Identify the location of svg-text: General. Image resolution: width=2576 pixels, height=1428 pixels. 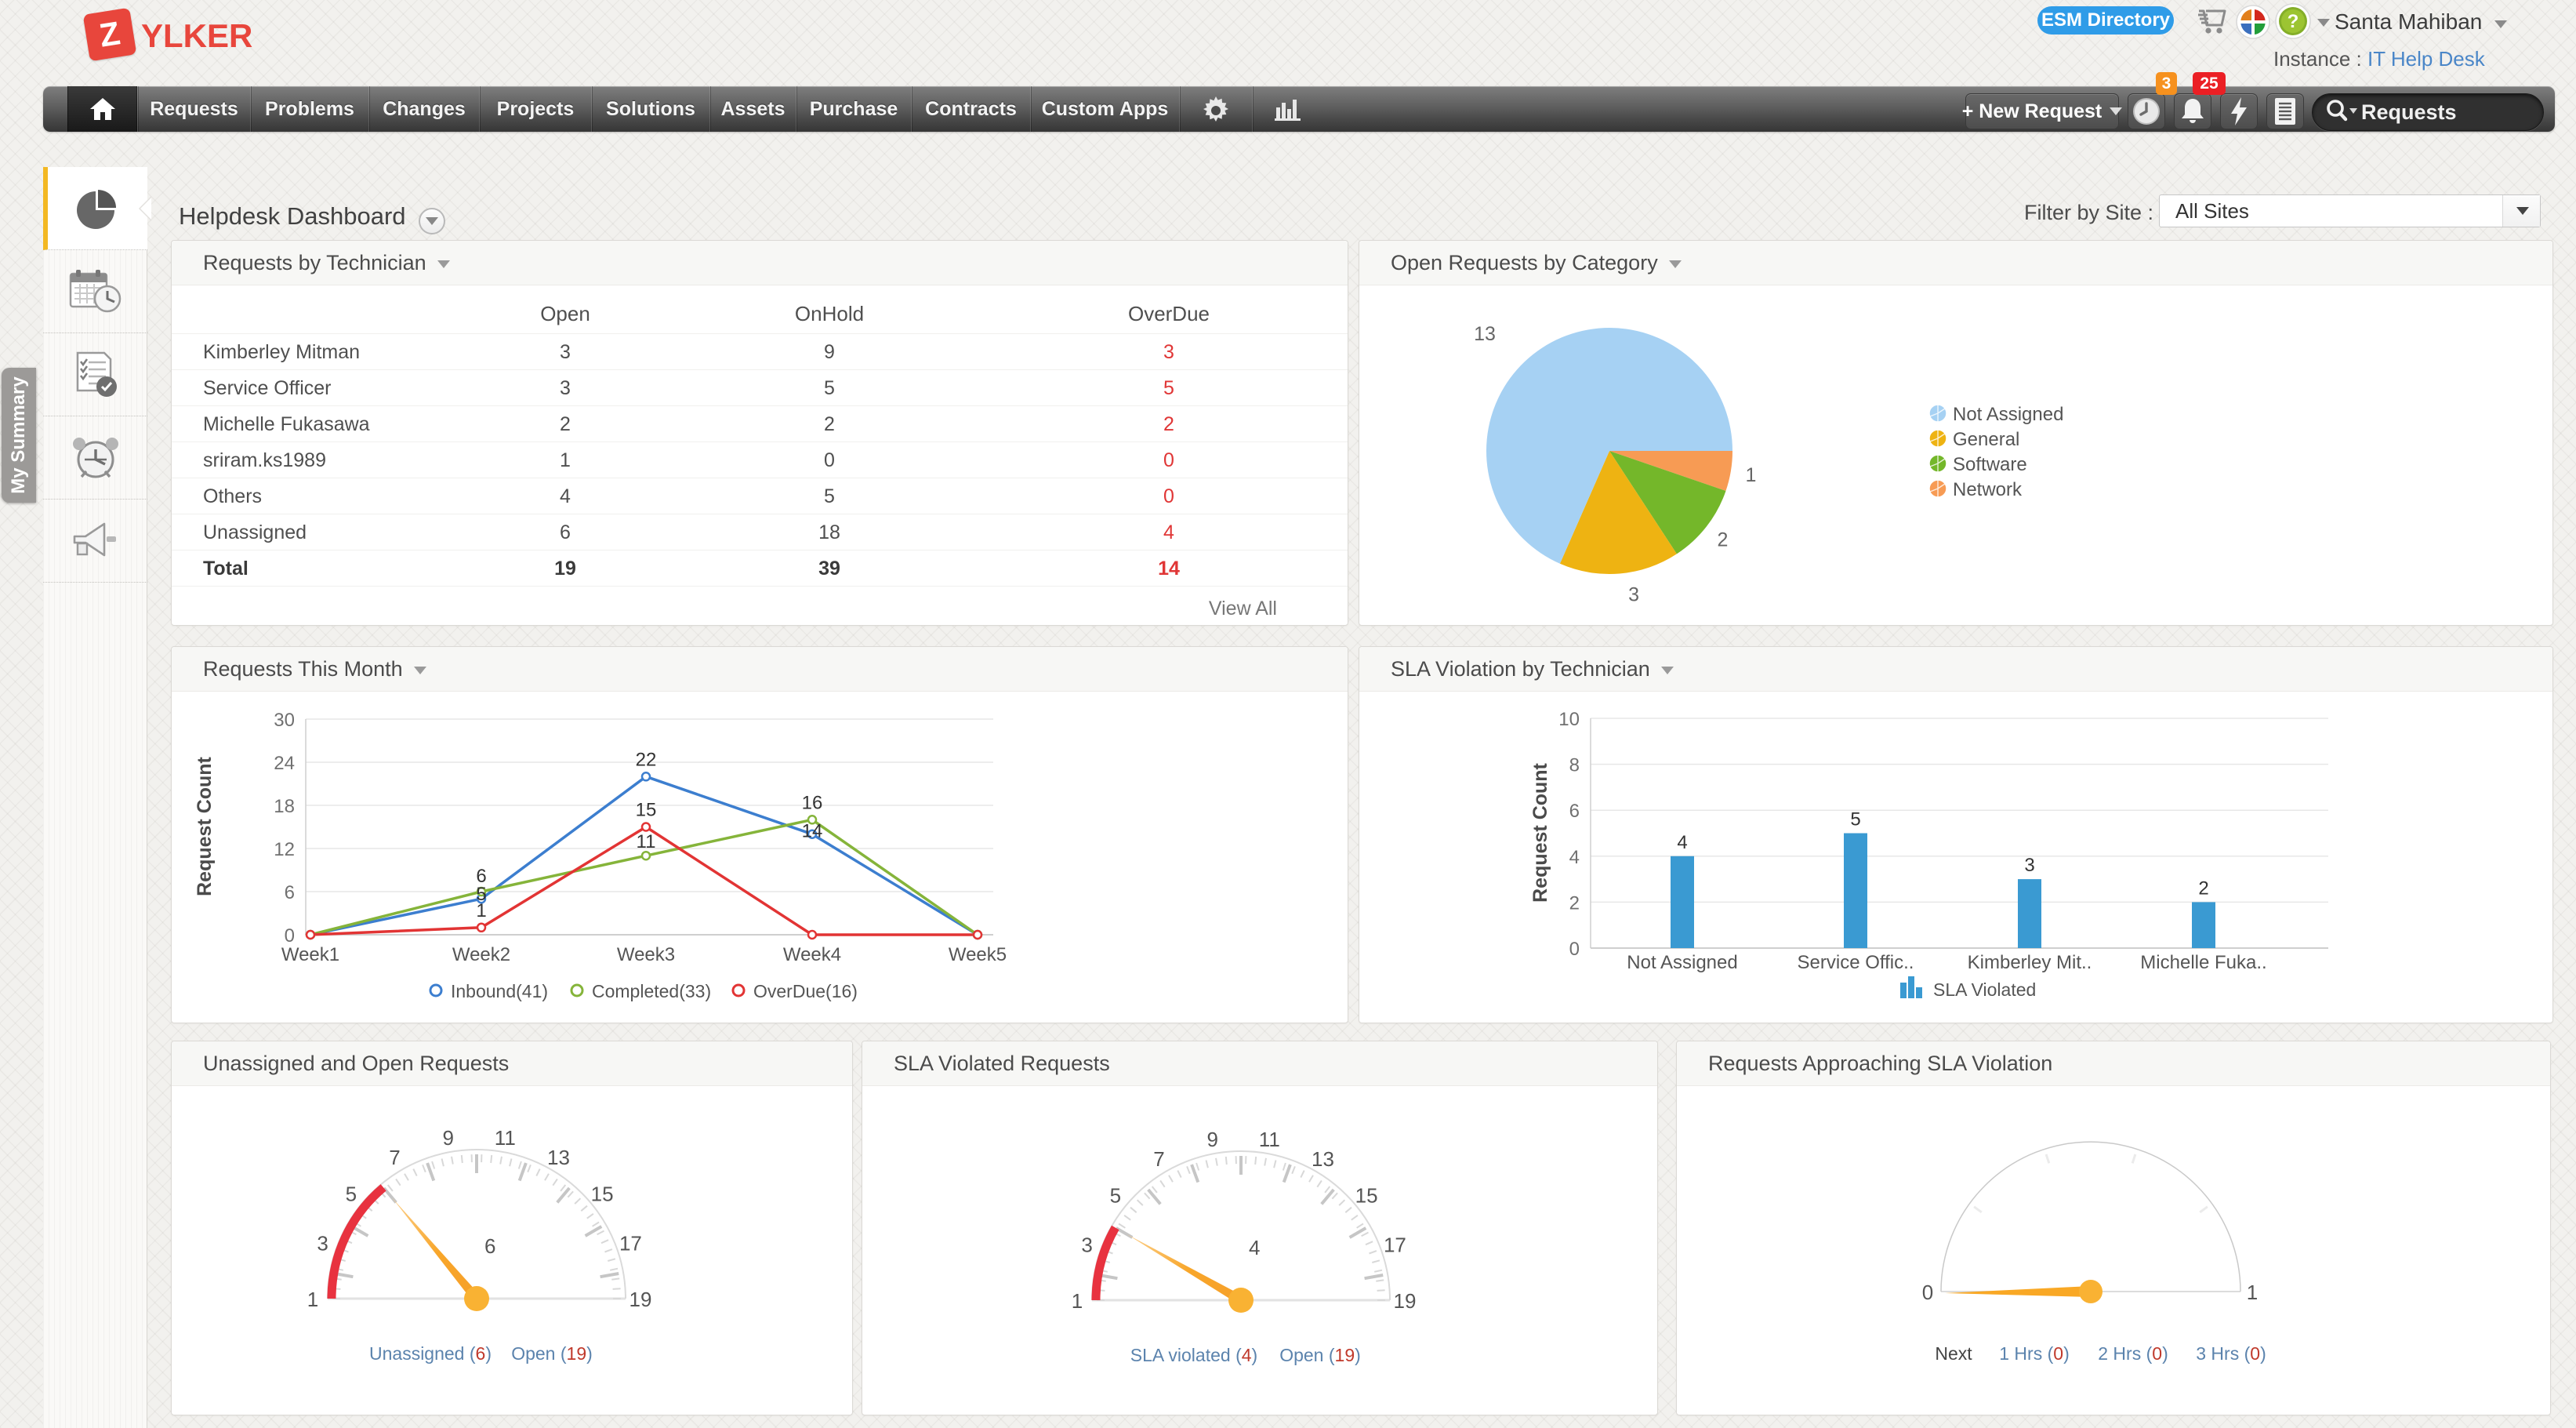
(1986, 439).